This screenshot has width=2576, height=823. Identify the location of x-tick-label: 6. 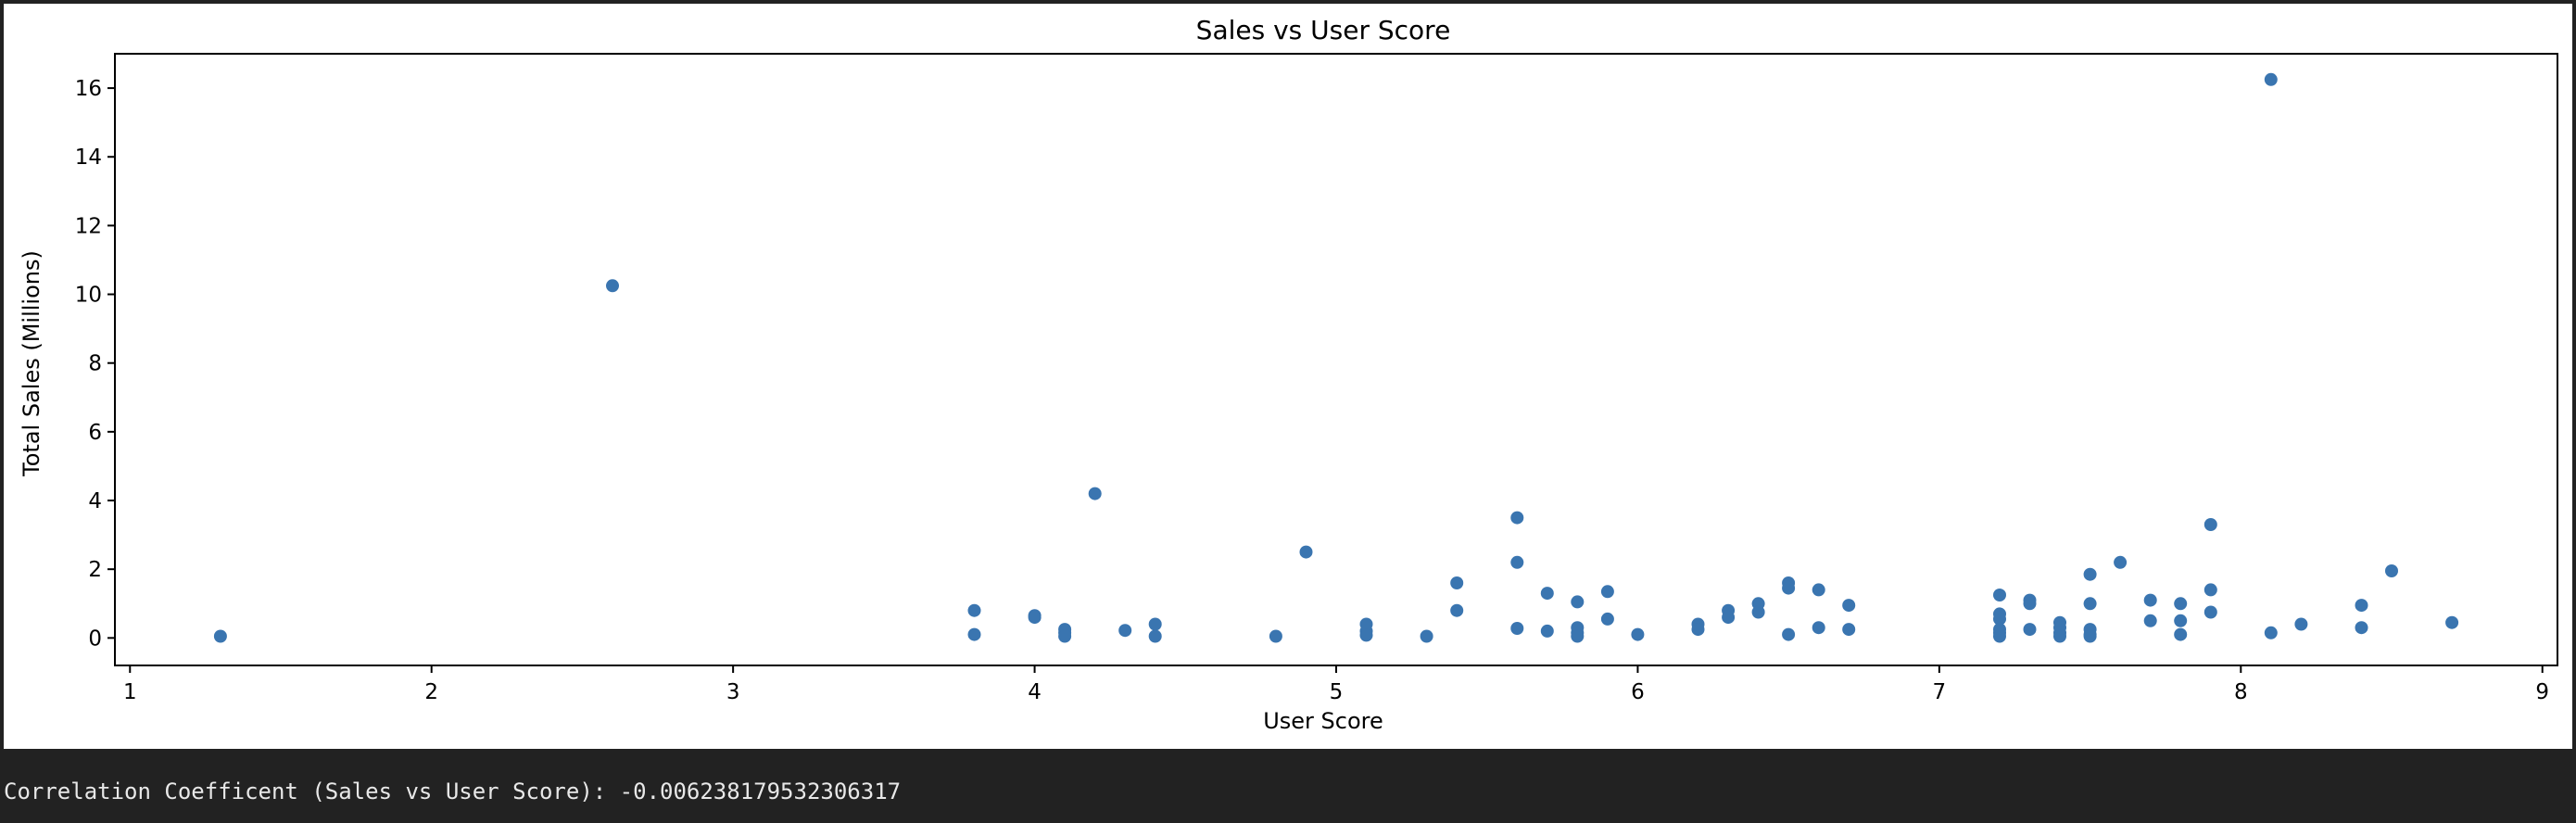
(1638, 692).